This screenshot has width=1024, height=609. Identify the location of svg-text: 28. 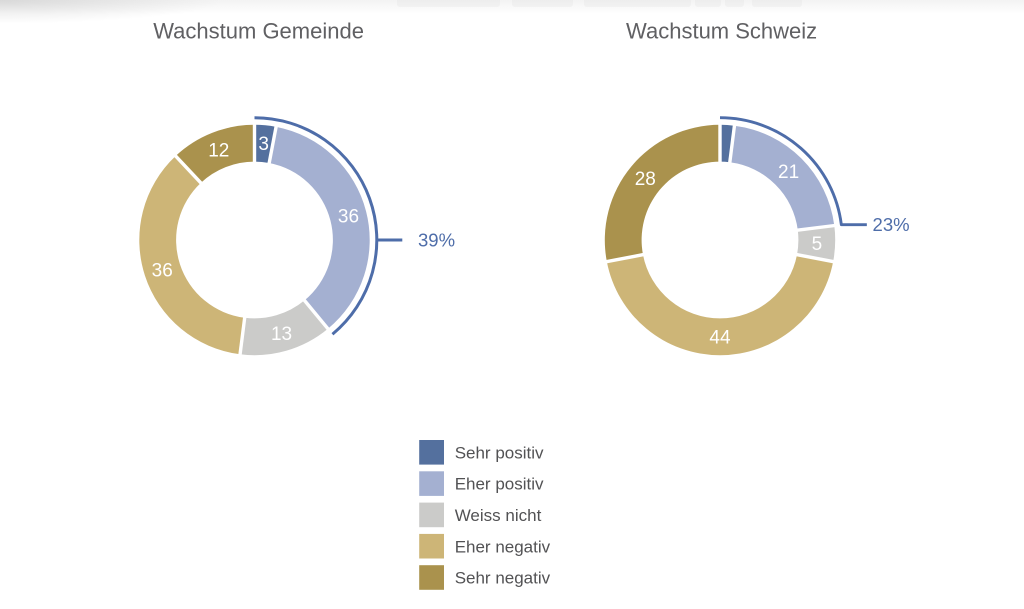
(645, 179).